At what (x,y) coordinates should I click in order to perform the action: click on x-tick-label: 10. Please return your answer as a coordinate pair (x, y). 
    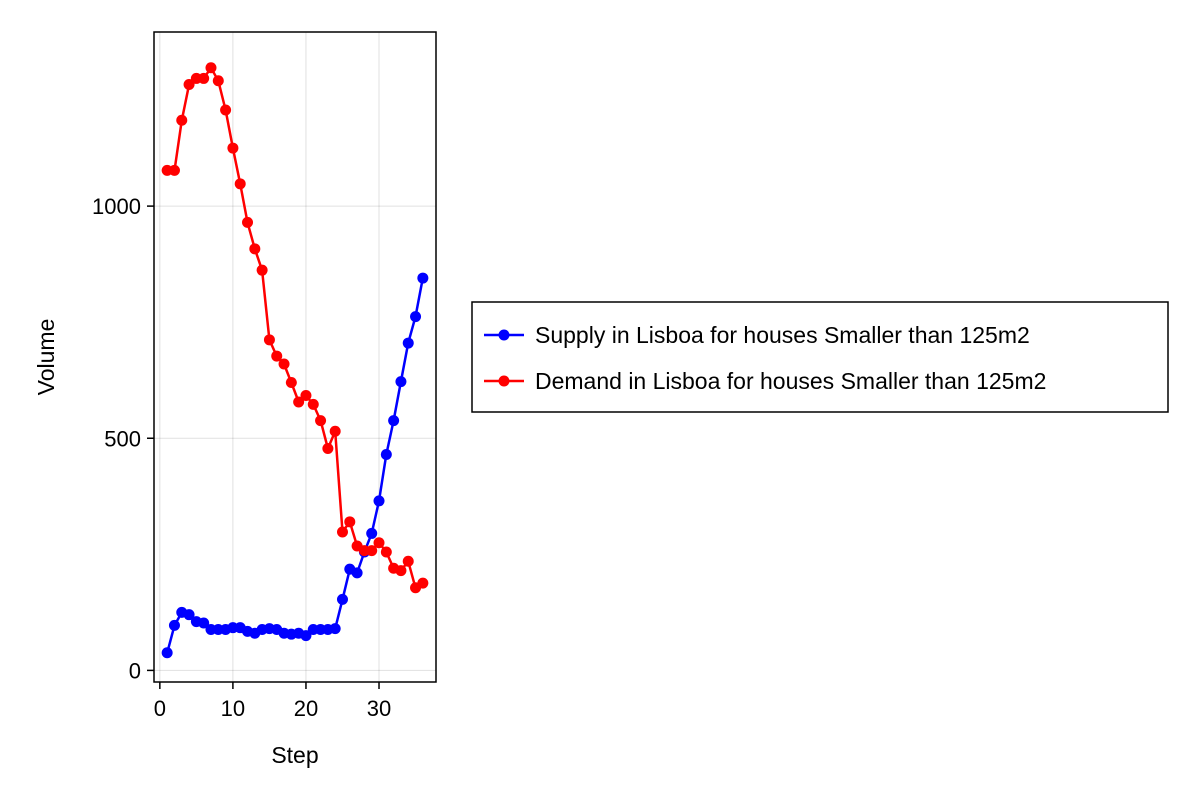
    Looking at the image, I should click on (233, 708).